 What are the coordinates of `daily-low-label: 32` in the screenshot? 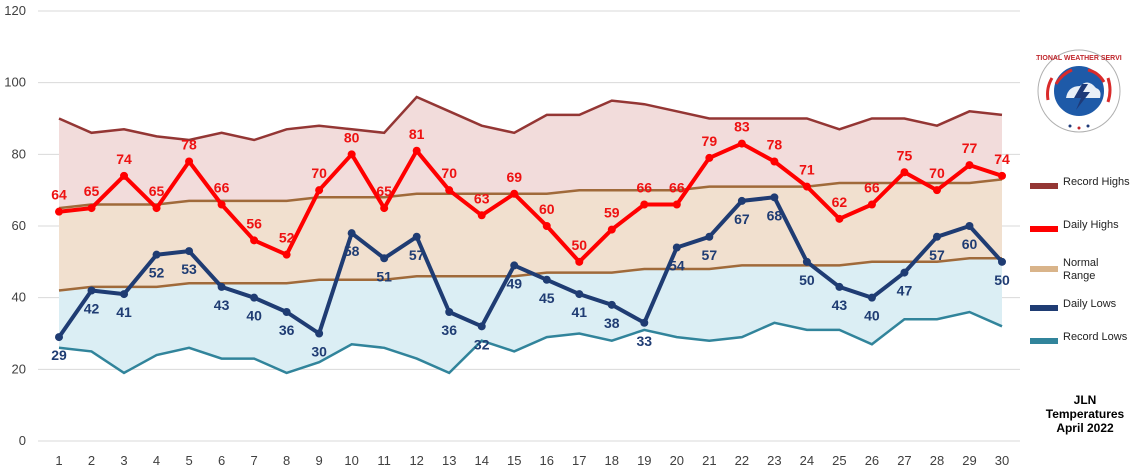 It's located at (482, 344).